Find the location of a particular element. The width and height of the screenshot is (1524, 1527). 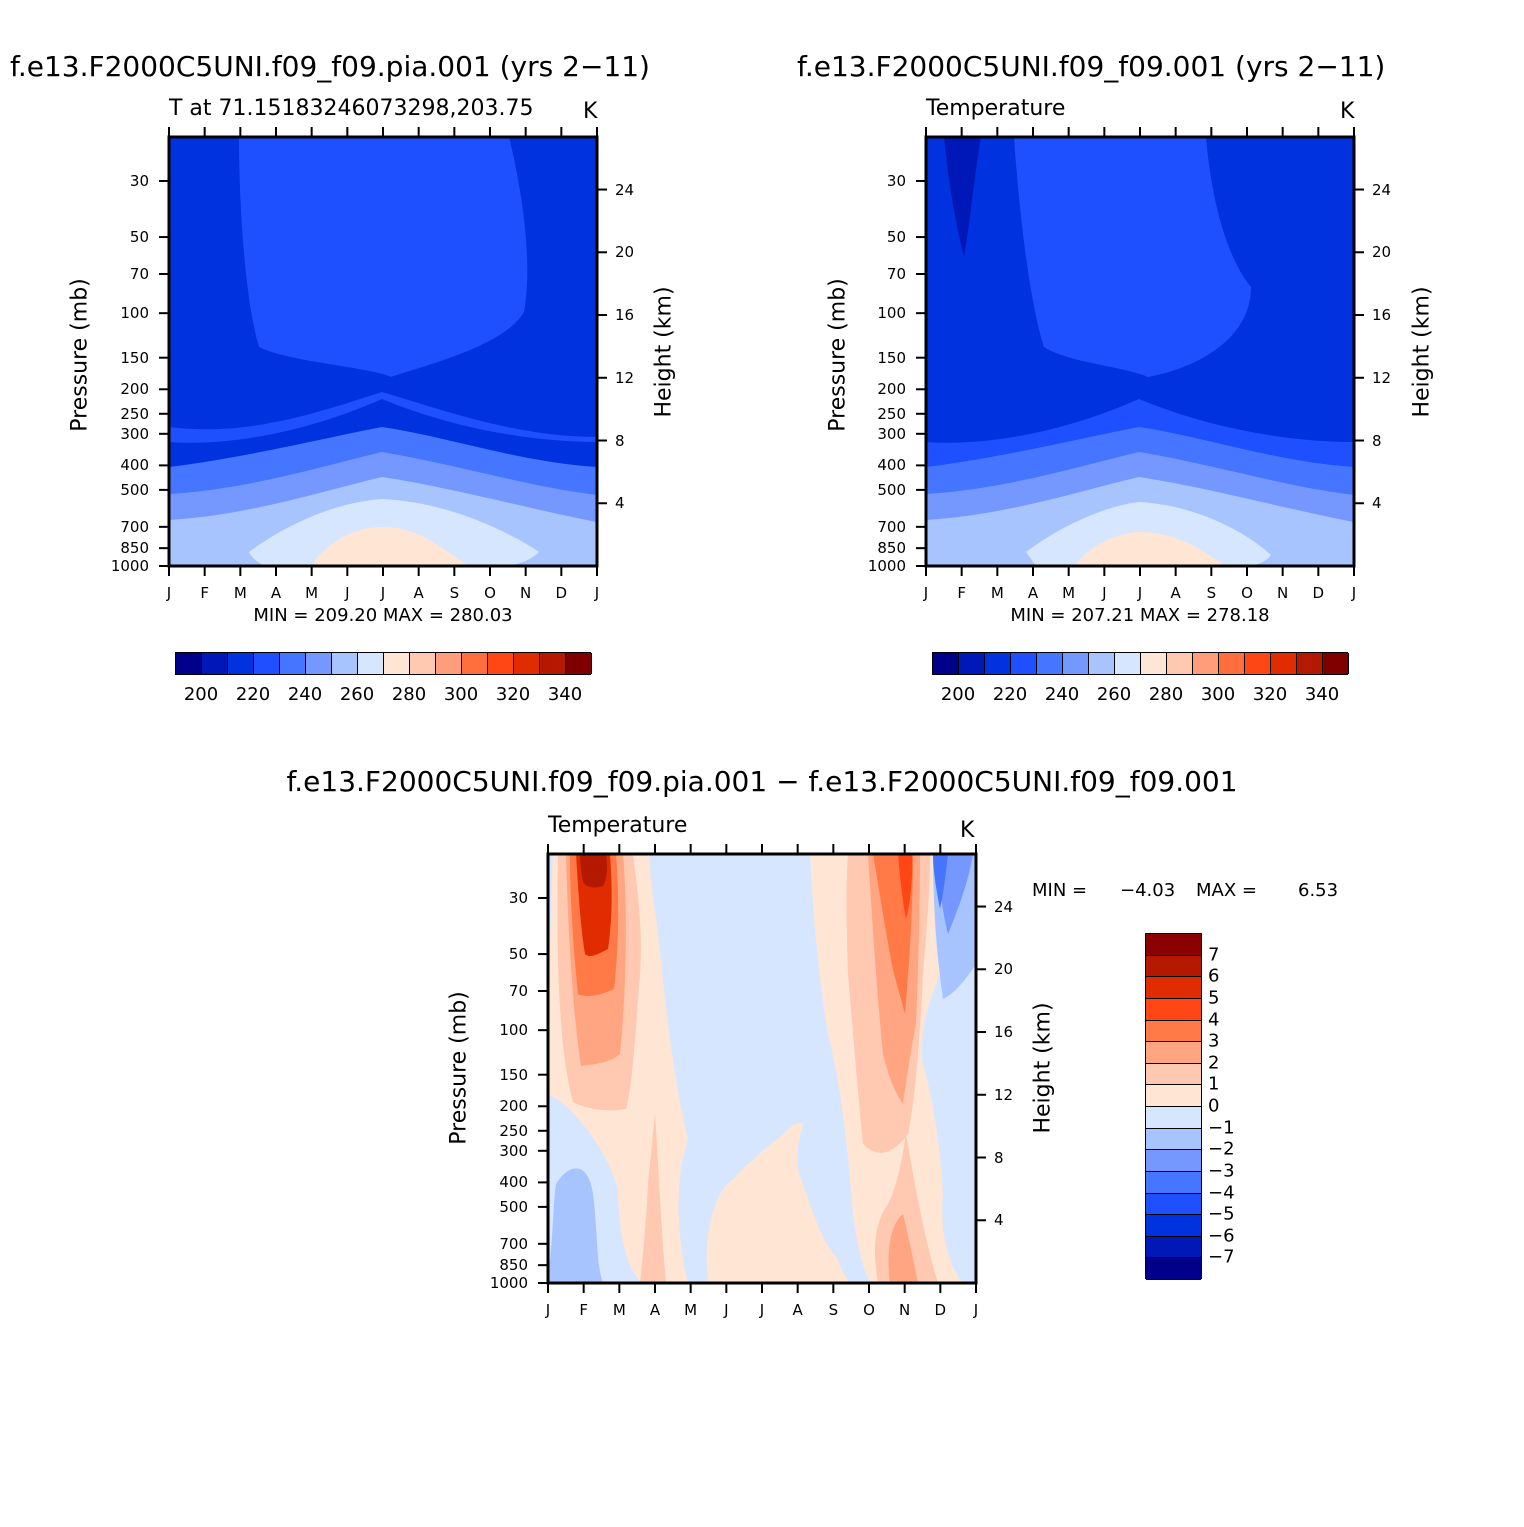

colorbar-label: −5 is located at coordinates (1221, 1214).